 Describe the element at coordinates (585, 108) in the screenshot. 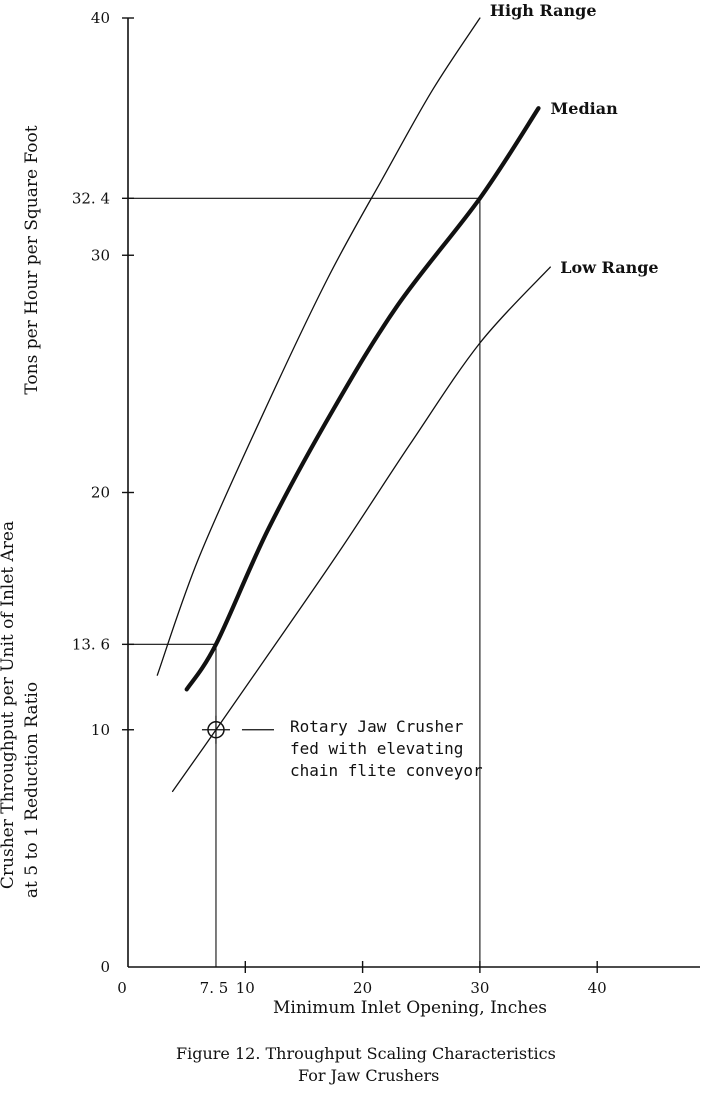

I see `series-label-median: Median` at that location.